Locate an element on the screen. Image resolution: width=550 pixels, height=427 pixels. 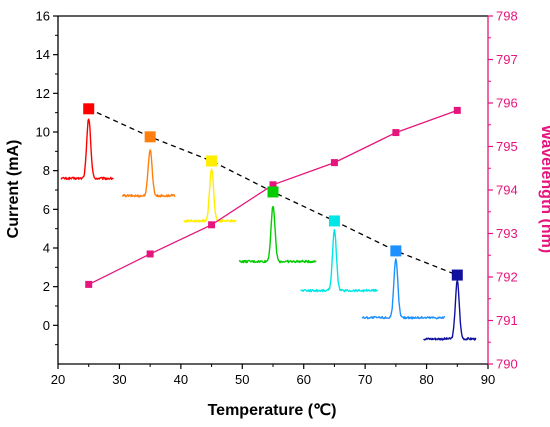
x-tick-label: 30 is located at coordinates (119, 379).